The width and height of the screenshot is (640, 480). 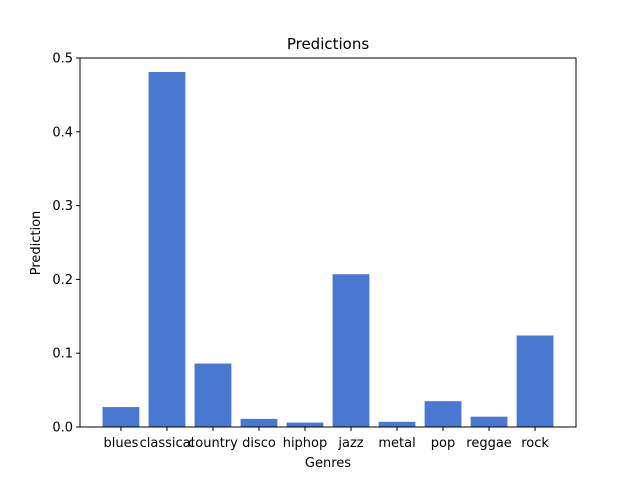 What do you see at coordinates (489, 421) in the screenshot?
I see `bar-reggae` at bounding box center [489, 421].